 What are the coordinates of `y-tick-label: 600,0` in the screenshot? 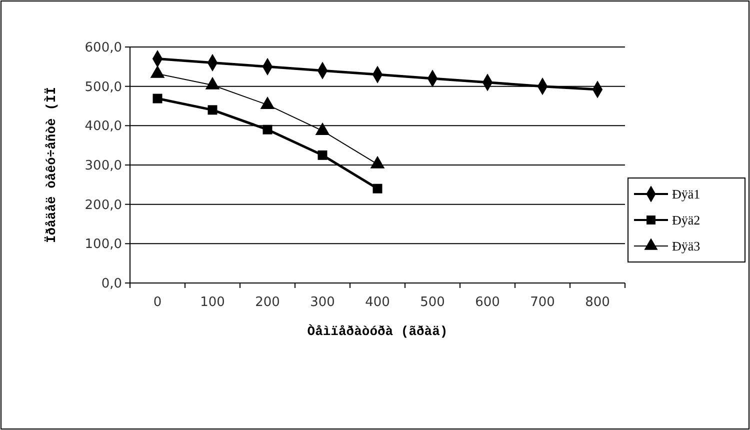 It's located at (103, 48).